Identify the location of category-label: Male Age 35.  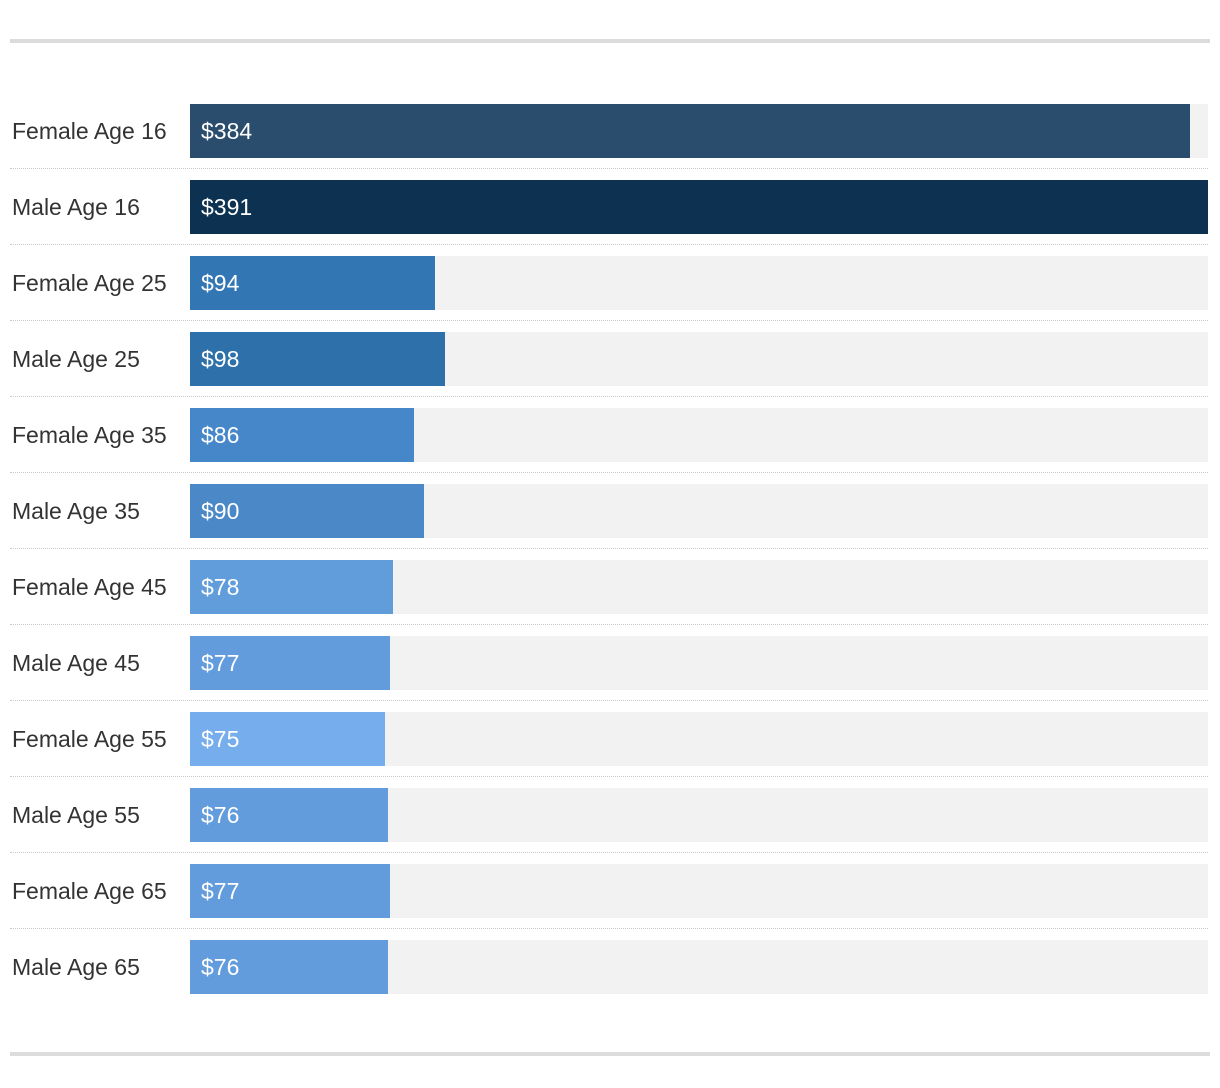
(76, 511).